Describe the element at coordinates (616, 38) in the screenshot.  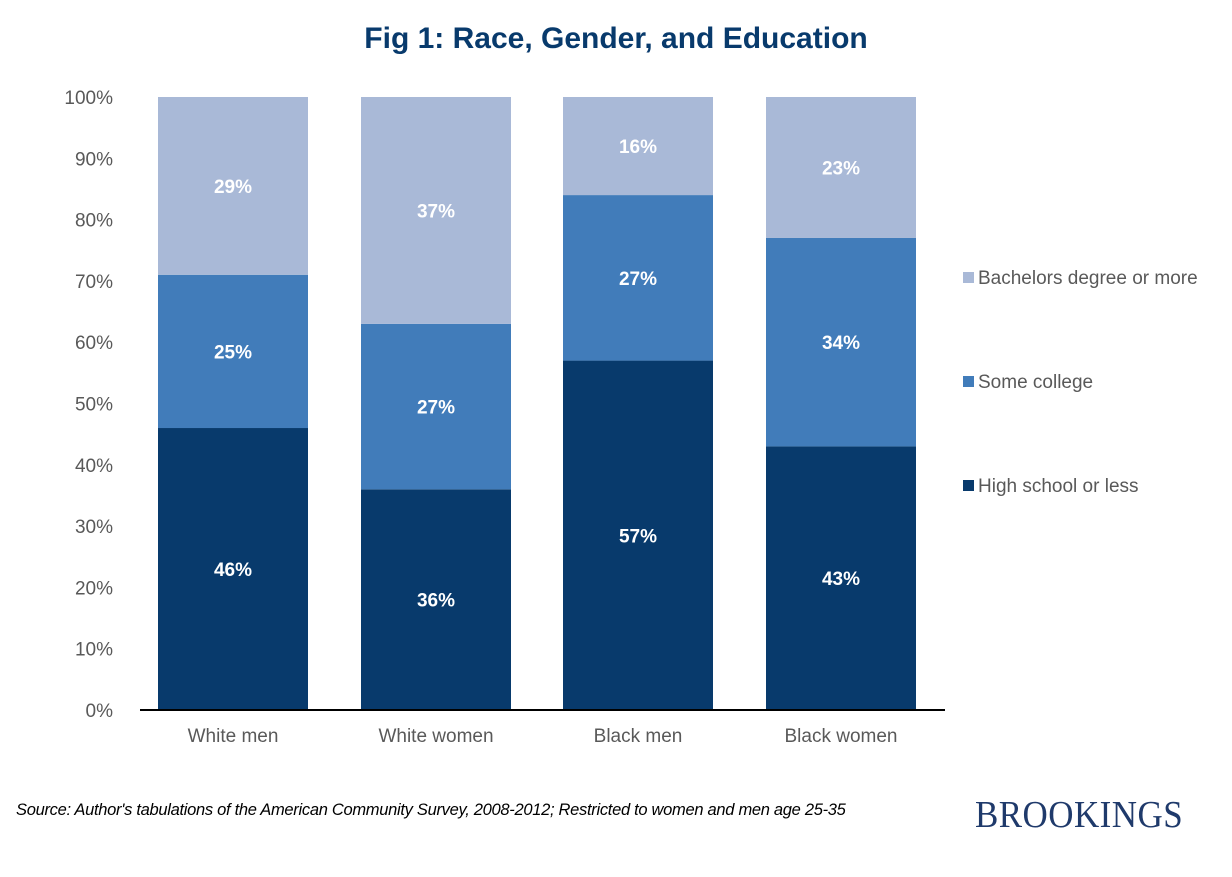
I see `chart-title: Fig 1: Race, Gender, and Education` at that location.